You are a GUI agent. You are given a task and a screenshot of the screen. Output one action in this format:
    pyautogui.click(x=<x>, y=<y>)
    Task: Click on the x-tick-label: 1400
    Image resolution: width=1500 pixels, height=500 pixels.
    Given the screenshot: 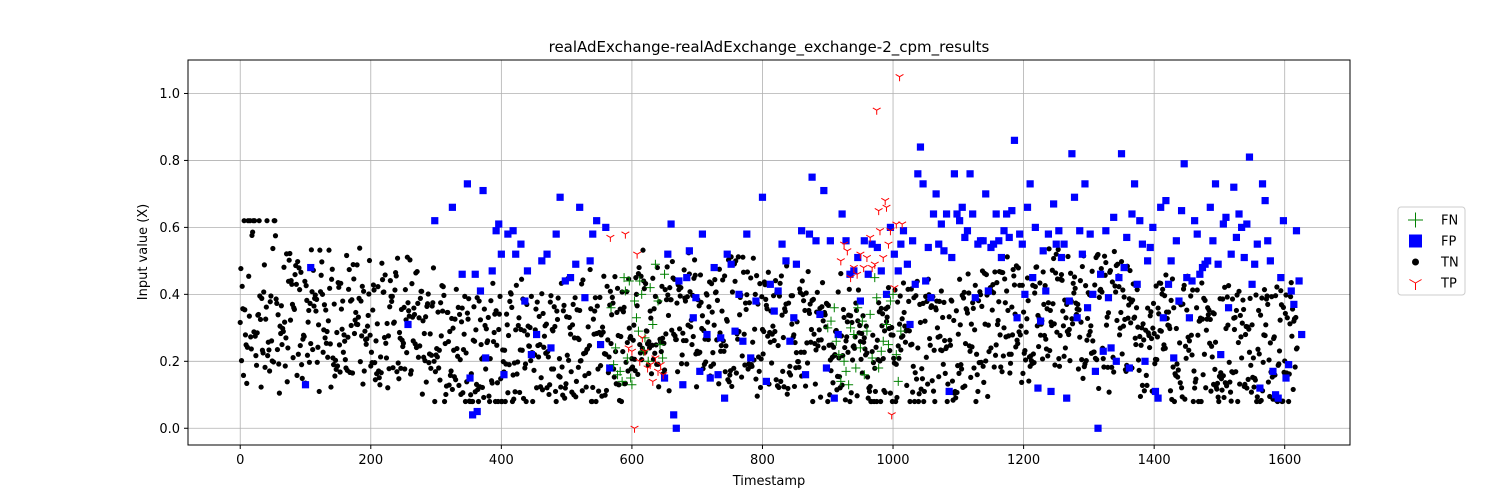 What is the action you would take?
    pyautogui.click(x=1154, y=460)
    